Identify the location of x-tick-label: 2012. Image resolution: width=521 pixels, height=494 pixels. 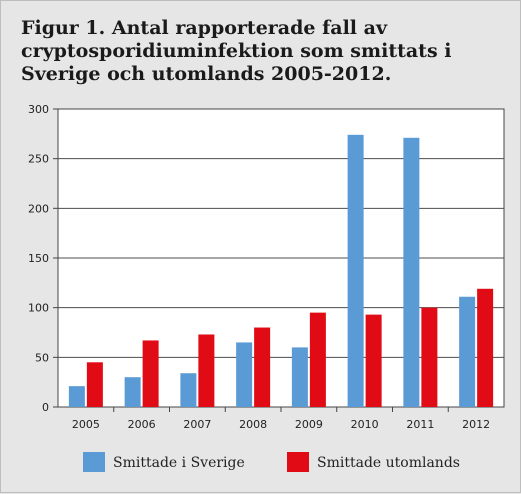
(476, 424).